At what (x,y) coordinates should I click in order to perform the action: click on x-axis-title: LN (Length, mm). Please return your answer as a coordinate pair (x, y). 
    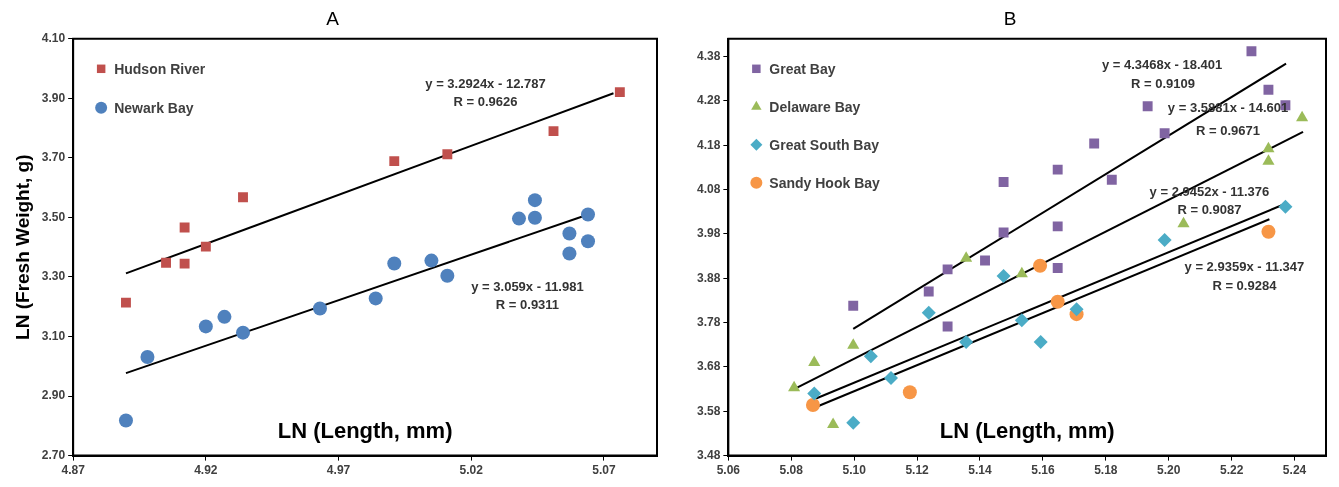
    Looking at the image, I should click on (1027, 430).